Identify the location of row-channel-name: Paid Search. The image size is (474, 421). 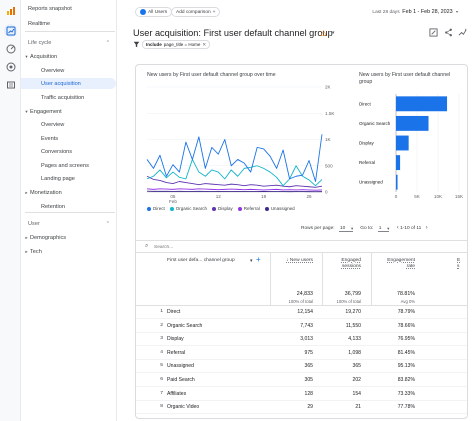
(181, 380).